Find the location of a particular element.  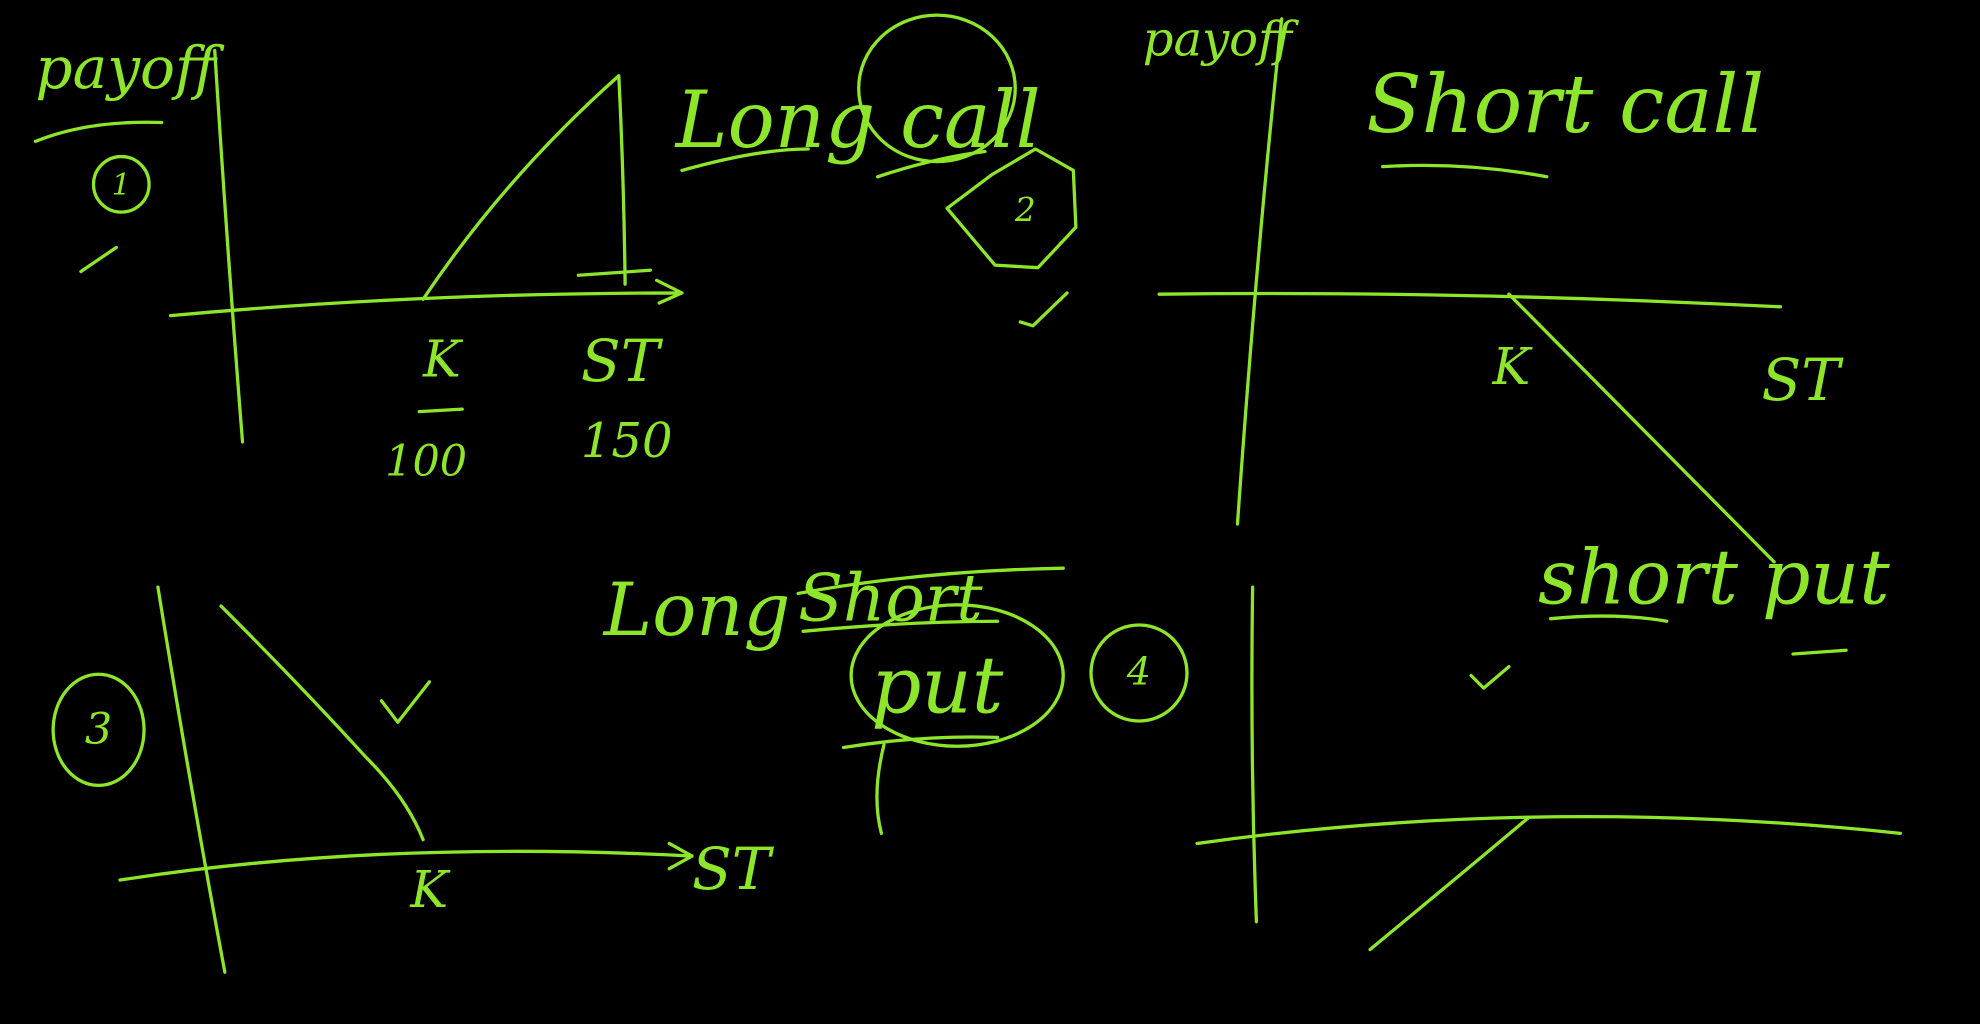

panel-number: 4 is located at coordinates (1138, 672).